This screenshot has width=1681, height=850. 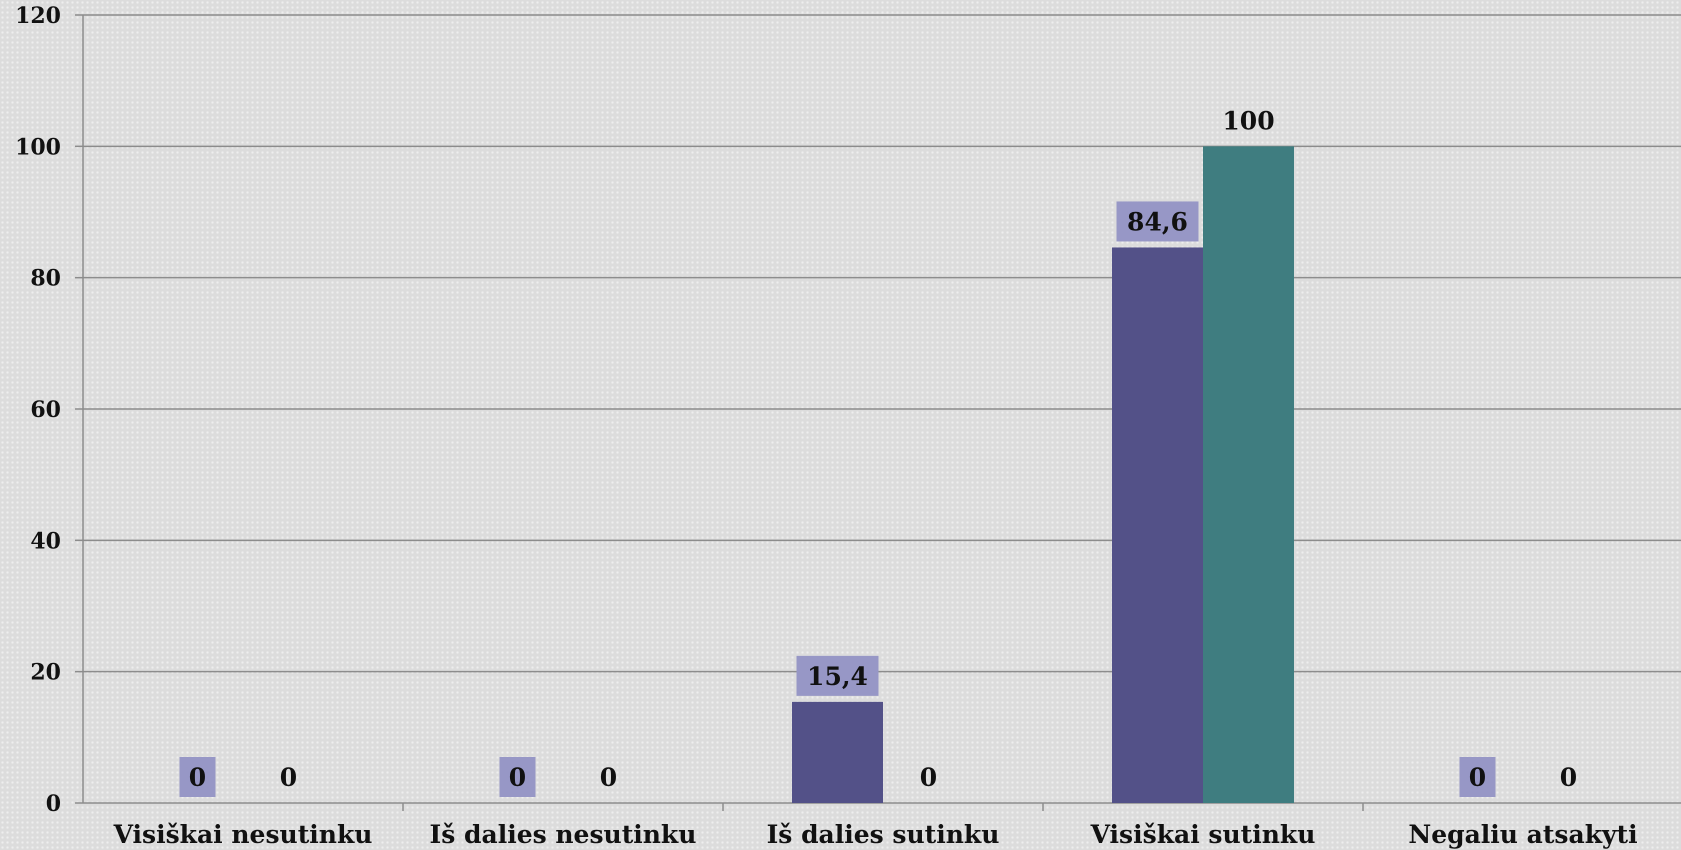 What do you see at coordinates (45, 541) in the screenshot?
I see `y-tick-label: 40` at bounding box center [45, 541].